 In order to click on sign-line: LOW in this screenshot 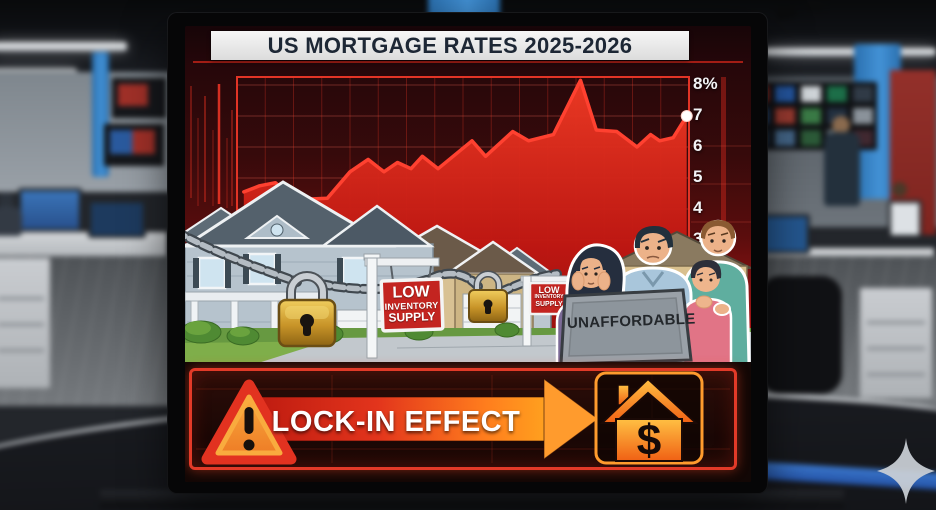, I will do `click(549, 290)`.